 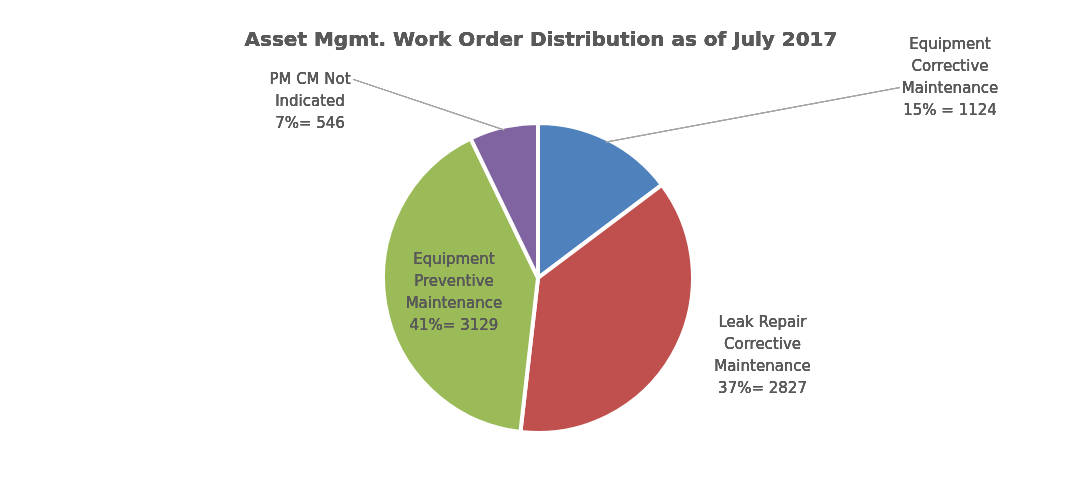 What do you see at coordinates (762, 388) in the screenshot?
I see `data-label: 37%= 2827` at bounding box center [762, 388].